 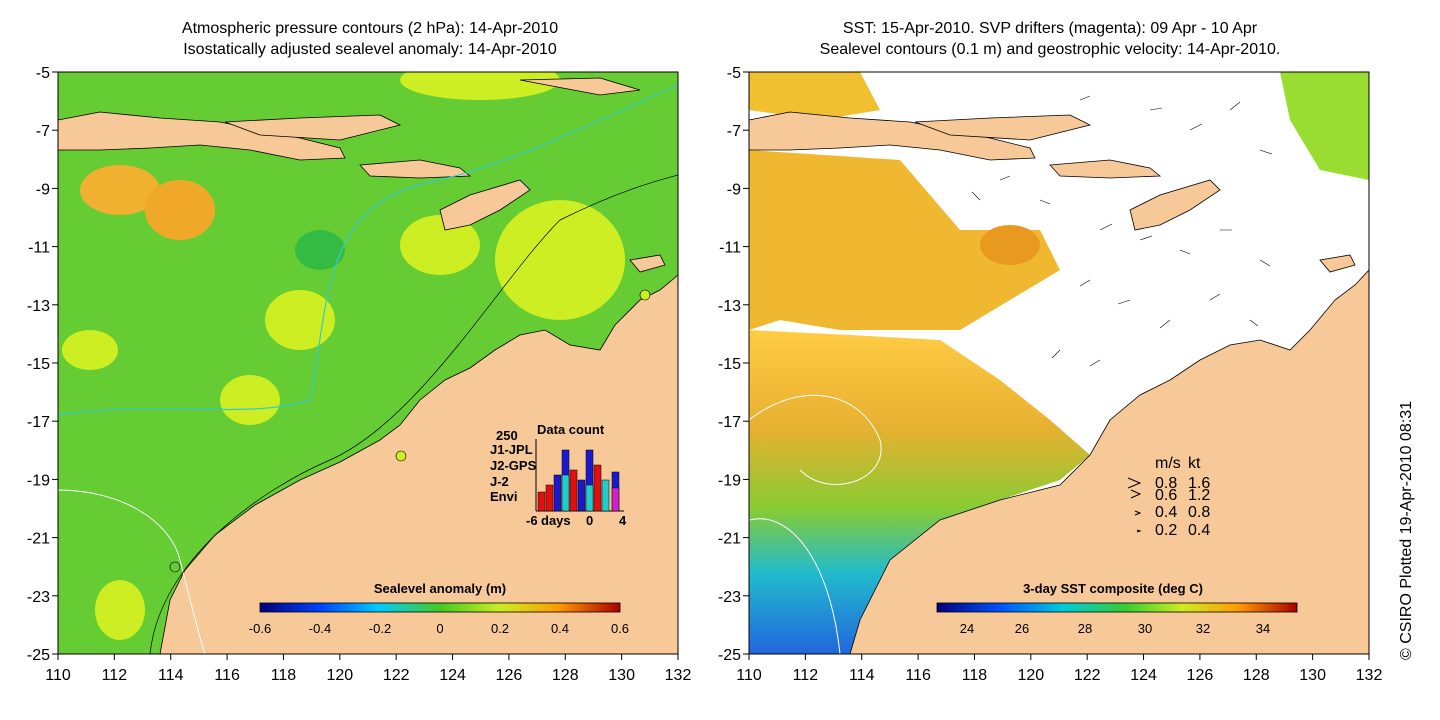 What do you see at coordinates (975, 675) in the screenshot?
I see `right-x-tick-label: 118` at bounding box center [975, 675].